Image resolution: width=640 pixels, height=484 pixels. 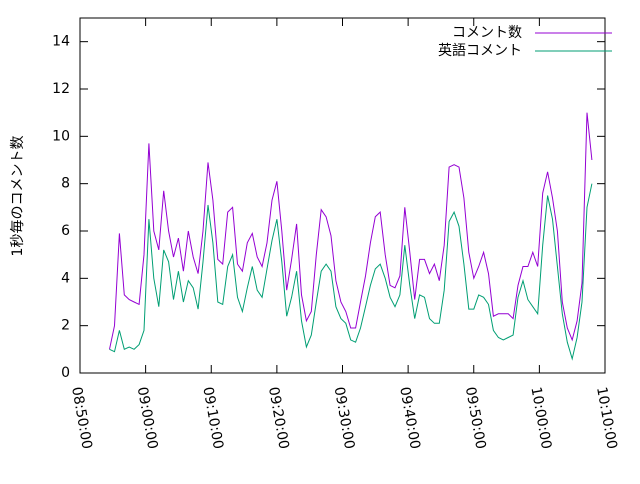 I want to click on x-tick-label: 08:50:00, so click(x=81, y=418).